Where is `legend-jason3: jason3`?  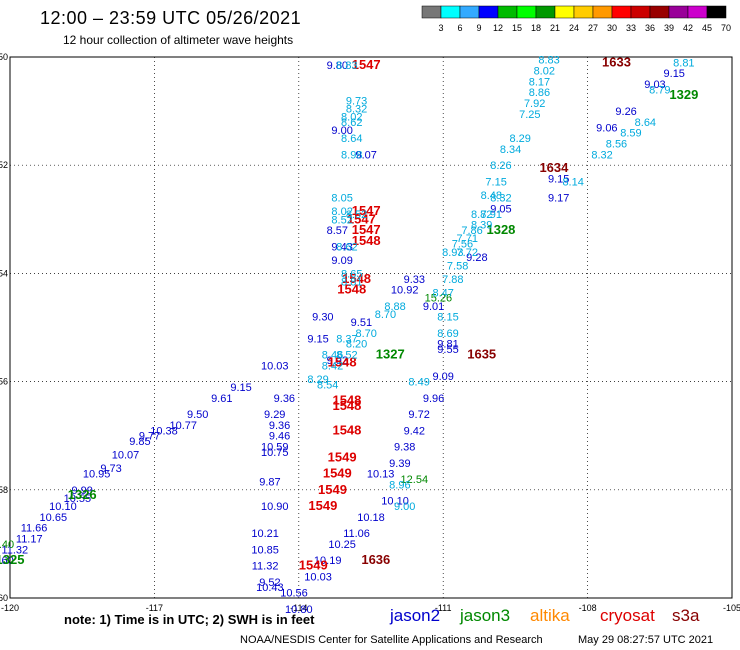
legend-jason3: jason3 is located at coordinates (485, 615).